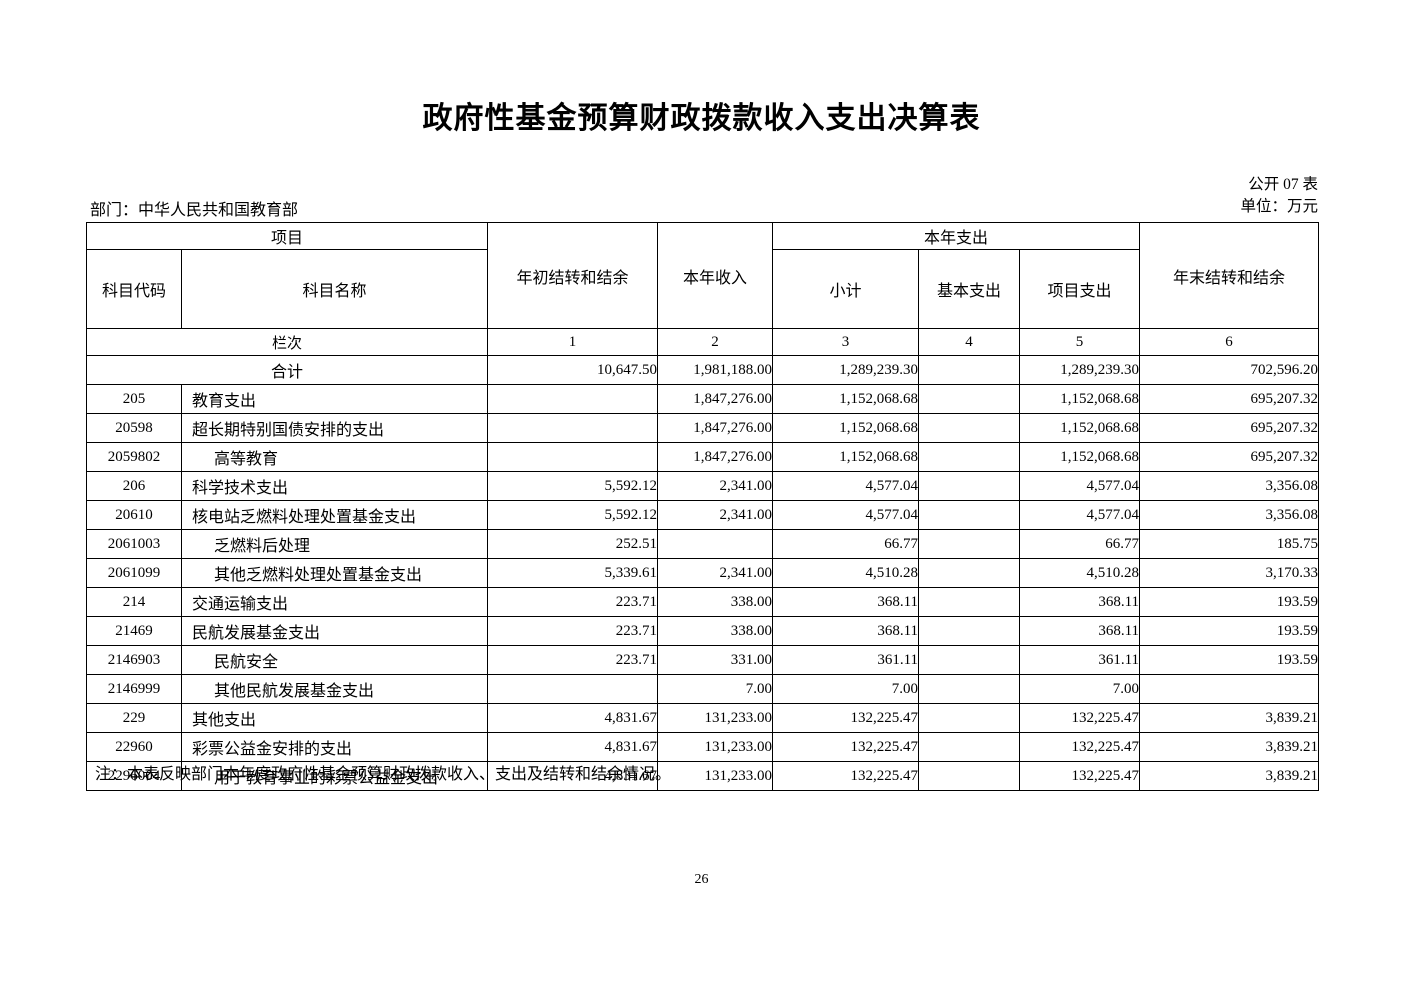  Describe the element at coordinates (334, 289) in the screenshot. I see `header-name: 科目名称` at that location.